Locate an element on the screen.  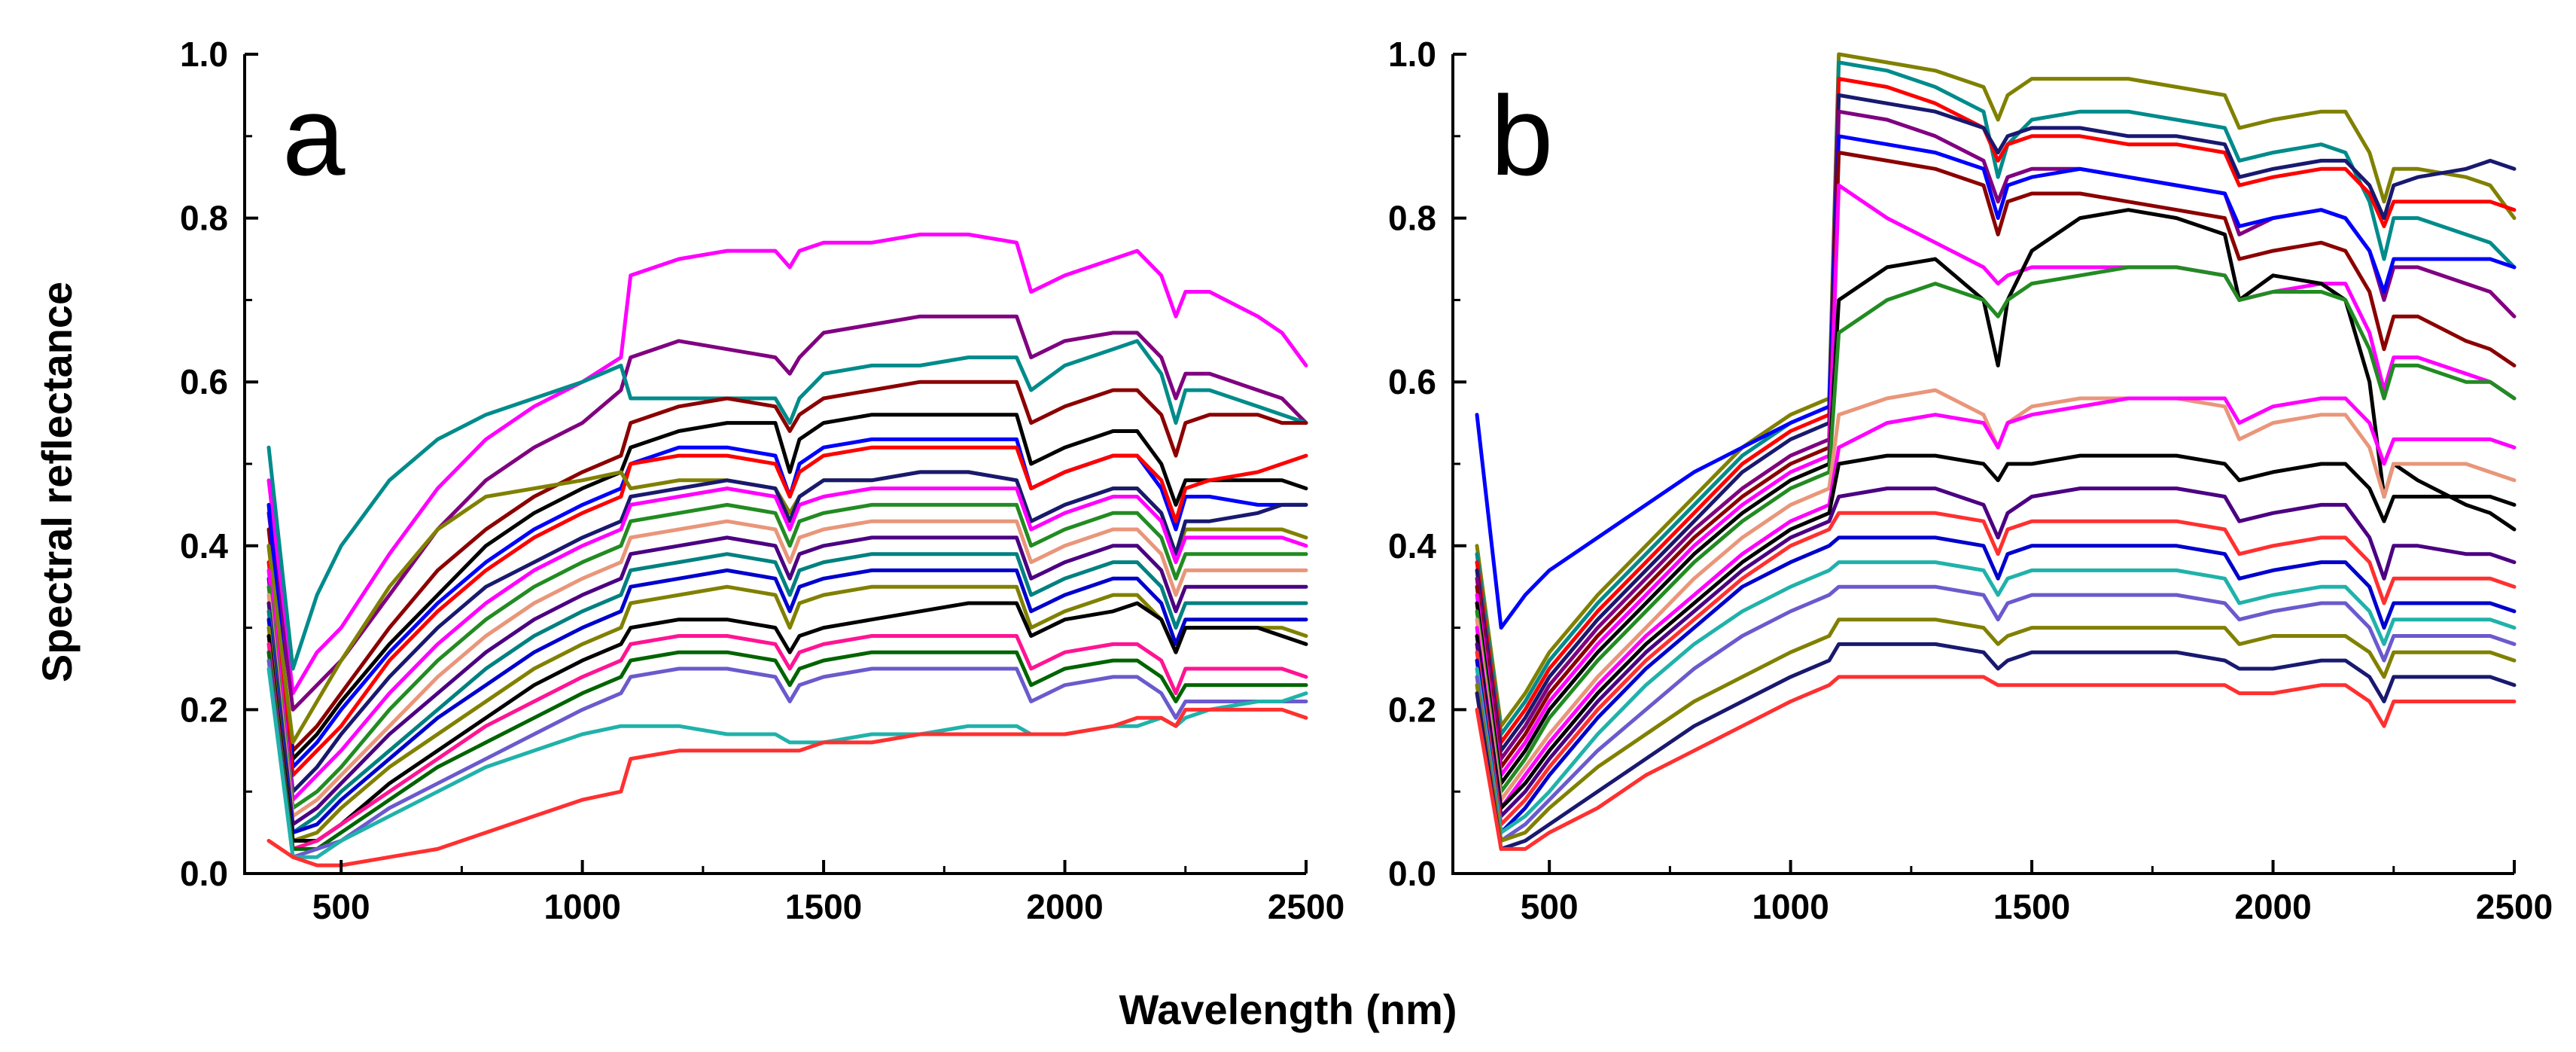
panel-label-a: a is located at coordinates (314, 136).